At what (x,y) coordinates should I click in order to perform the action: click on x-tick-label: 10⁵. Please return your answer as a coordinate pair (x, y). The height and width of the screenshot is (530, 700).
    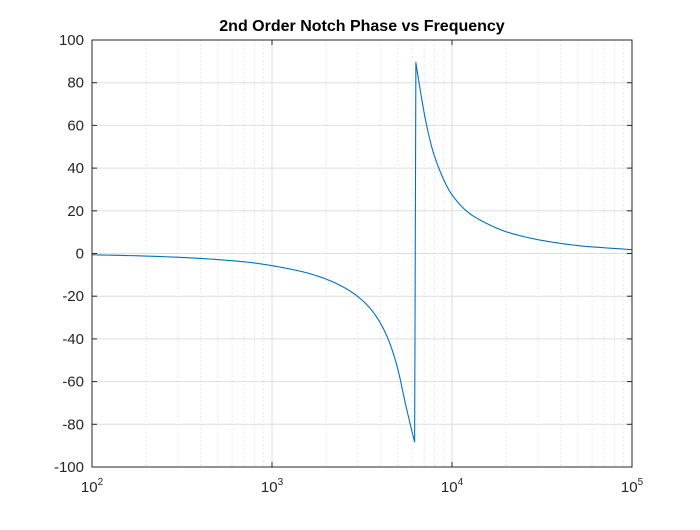
    Looking at the image, I should click on (632, 486).